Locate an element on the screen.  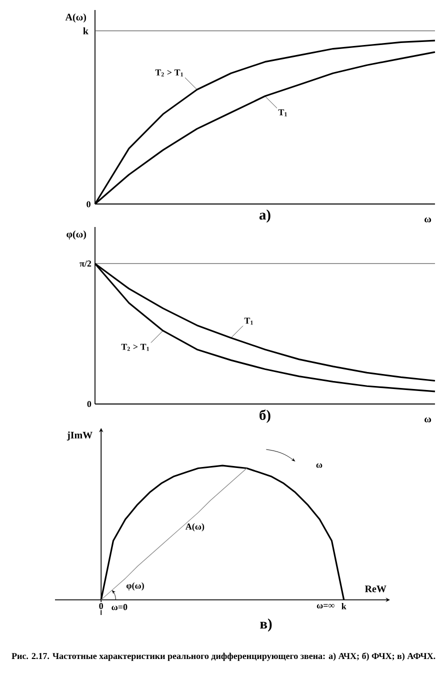
text: Рис. 2.17. Частотные характеристики реального дифференцирующего звена: а) АЧХ; б) ФЧХ; в) АФЧХ. is located at coordinates (224, 656).